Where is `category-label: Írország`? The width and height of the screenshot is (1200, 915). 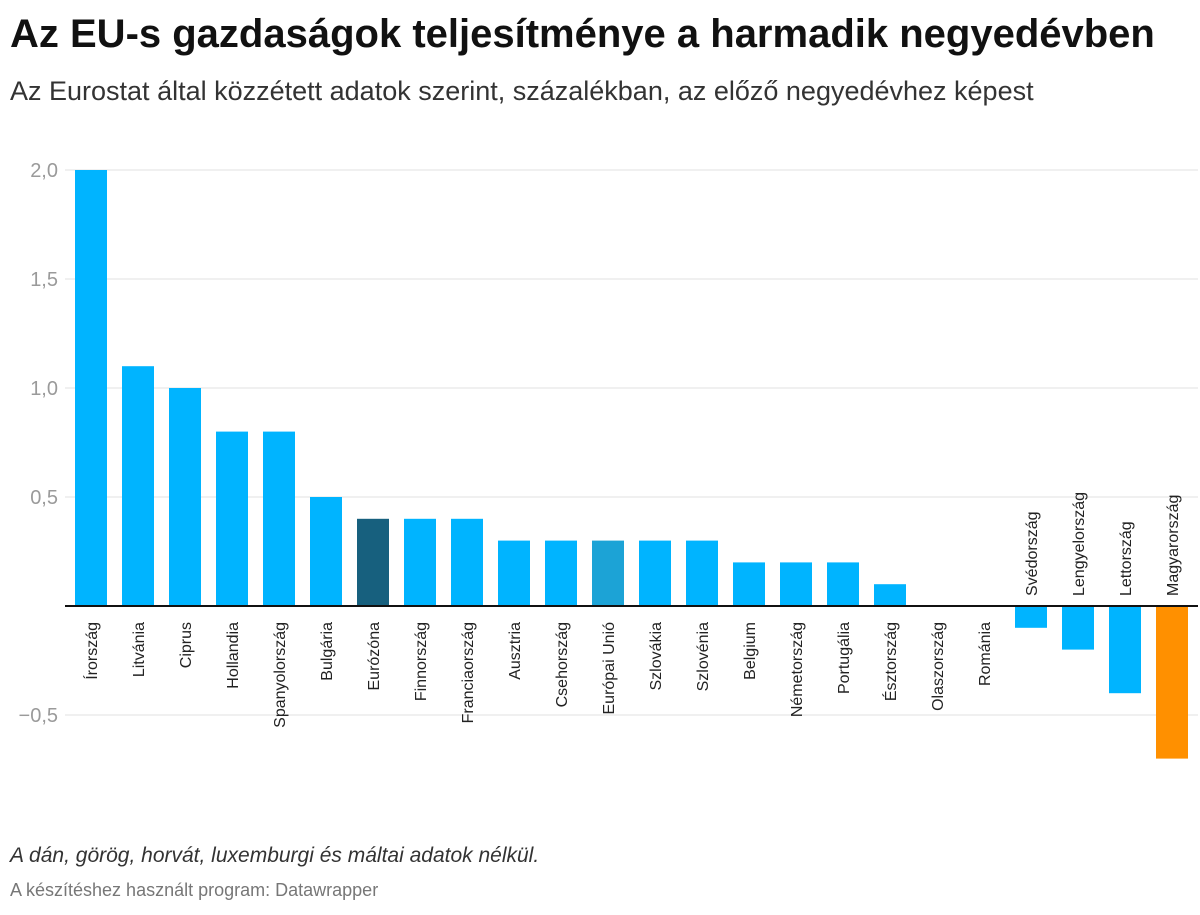 category-label: Írország is located at coordinates (91, 651).